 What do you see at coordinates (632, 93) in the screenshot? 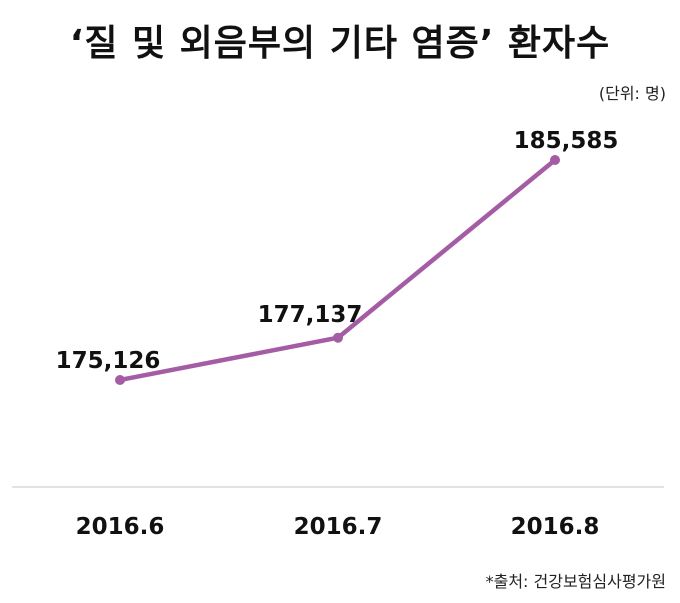
I see `unit-label: (단위: 명)` at bounding box center [632, 93].